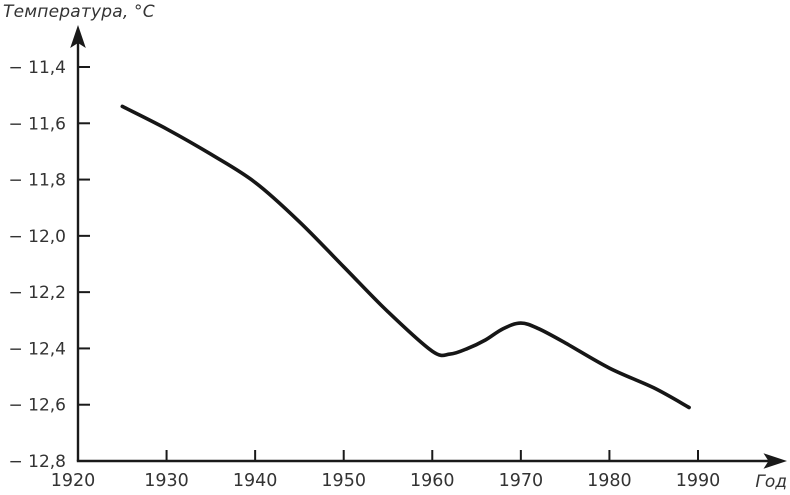  Describe the element at coordinates (38, 406) in the screenshot. I see `y-axis-tick-label: − 12,6` at that location.